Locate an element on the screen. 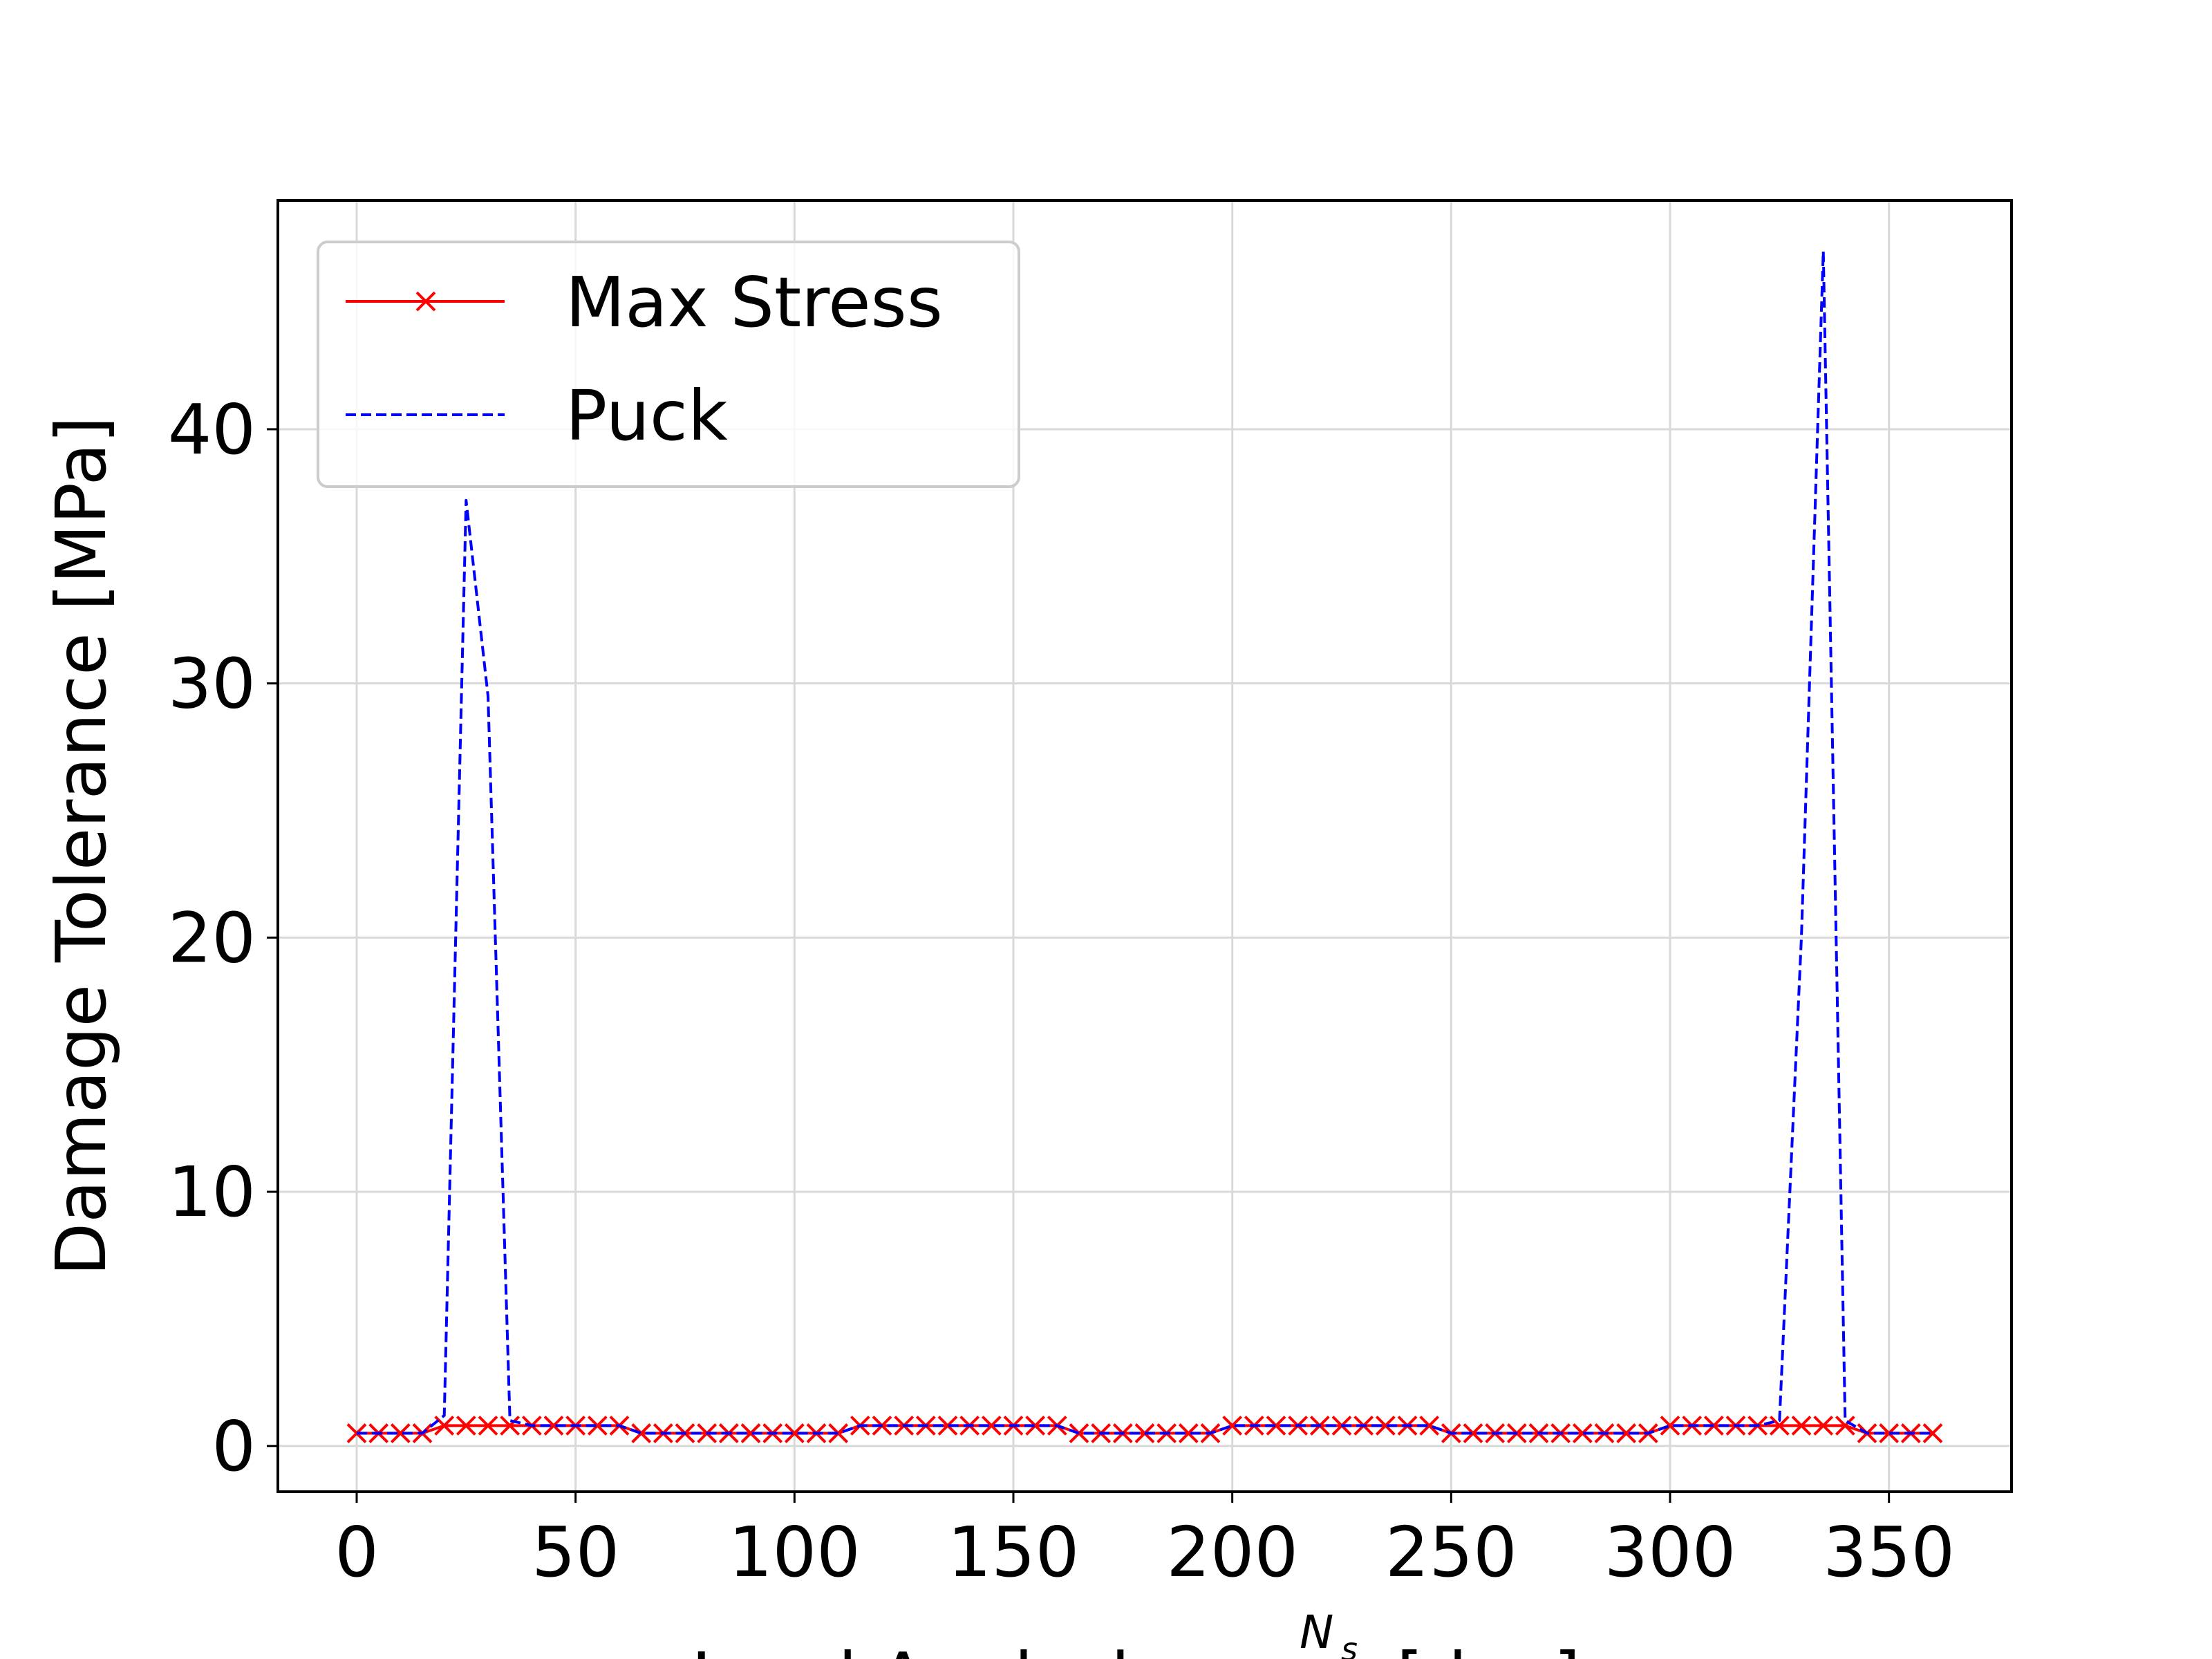 The height and width of the screenshot is (1659, 2212). x-axis-label-fraction-subscript: s is located at coordinates (1349, 1645).